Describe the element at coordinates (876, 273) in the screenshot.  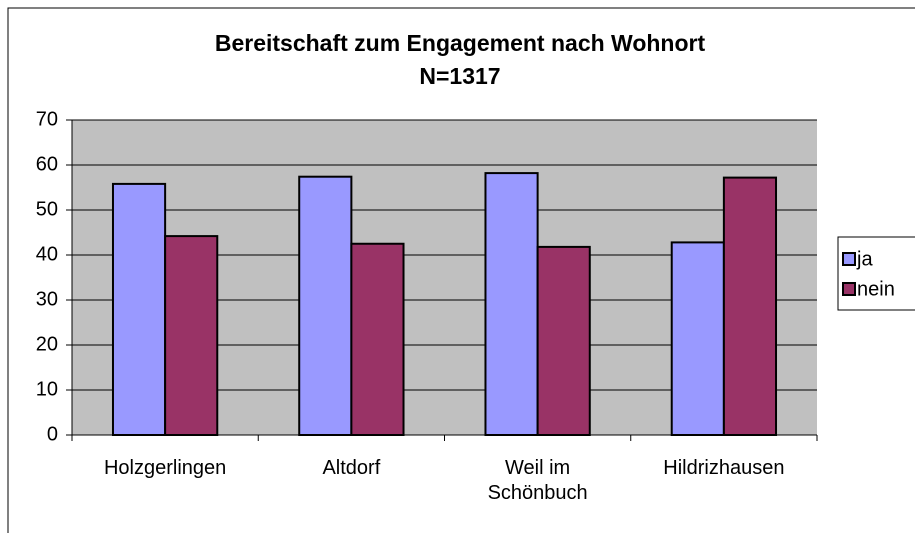
I see `legend-box` at that location.